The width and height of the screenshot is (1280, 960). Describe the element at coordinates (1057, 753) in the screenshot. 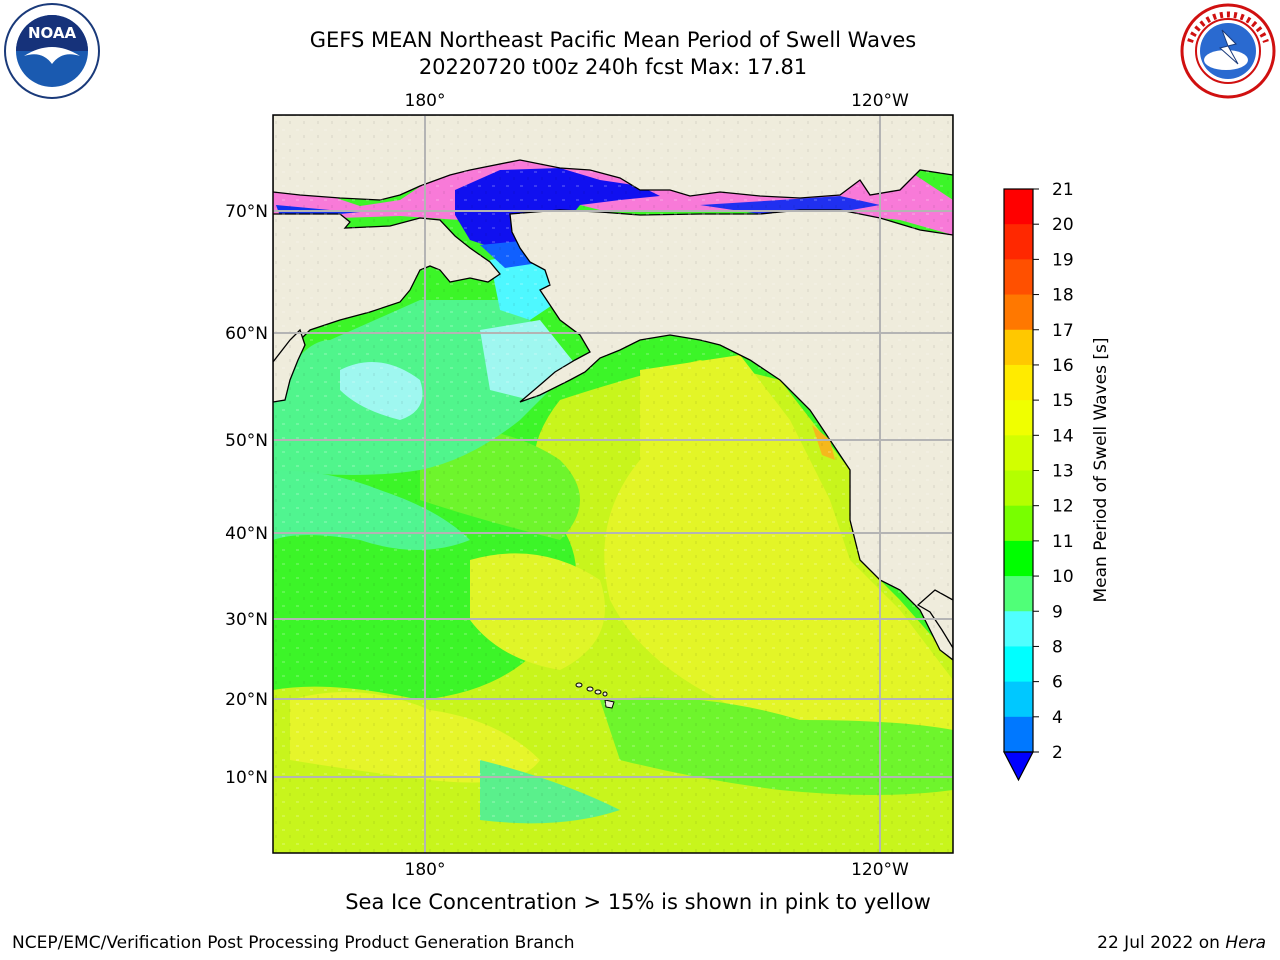

I see `colorbar-tick-label: 2` at that location.